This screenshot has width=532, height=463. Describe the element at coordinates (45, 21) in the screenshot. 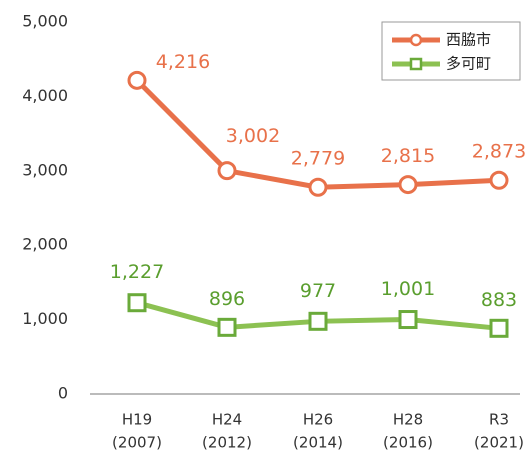

I see `y-tick-label: 5,000` at that location.